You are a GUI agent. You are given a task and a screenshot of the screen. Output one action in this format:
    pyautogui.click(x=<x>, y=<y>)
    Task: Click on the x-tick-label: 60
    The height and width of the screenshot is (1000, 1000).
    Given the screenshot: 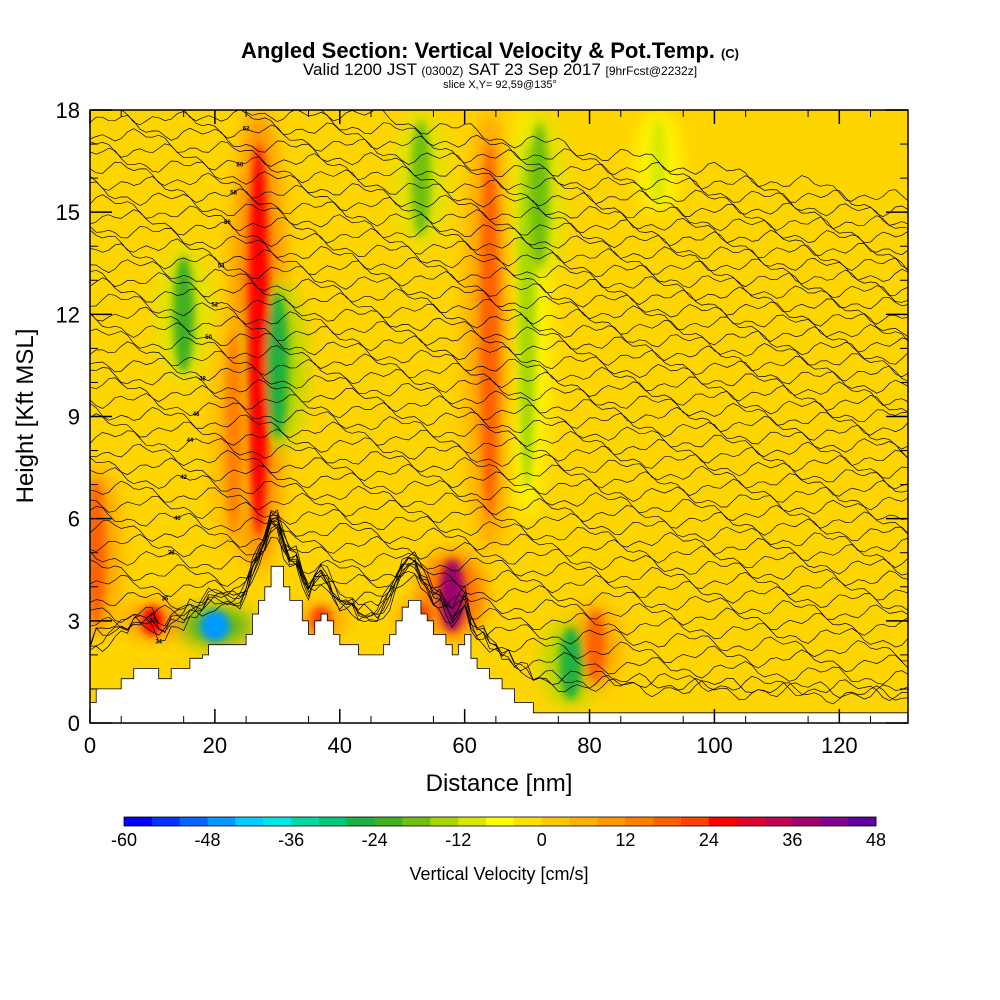 What is the action you would take?
    pyautogui.click(x=464, y=745)
    